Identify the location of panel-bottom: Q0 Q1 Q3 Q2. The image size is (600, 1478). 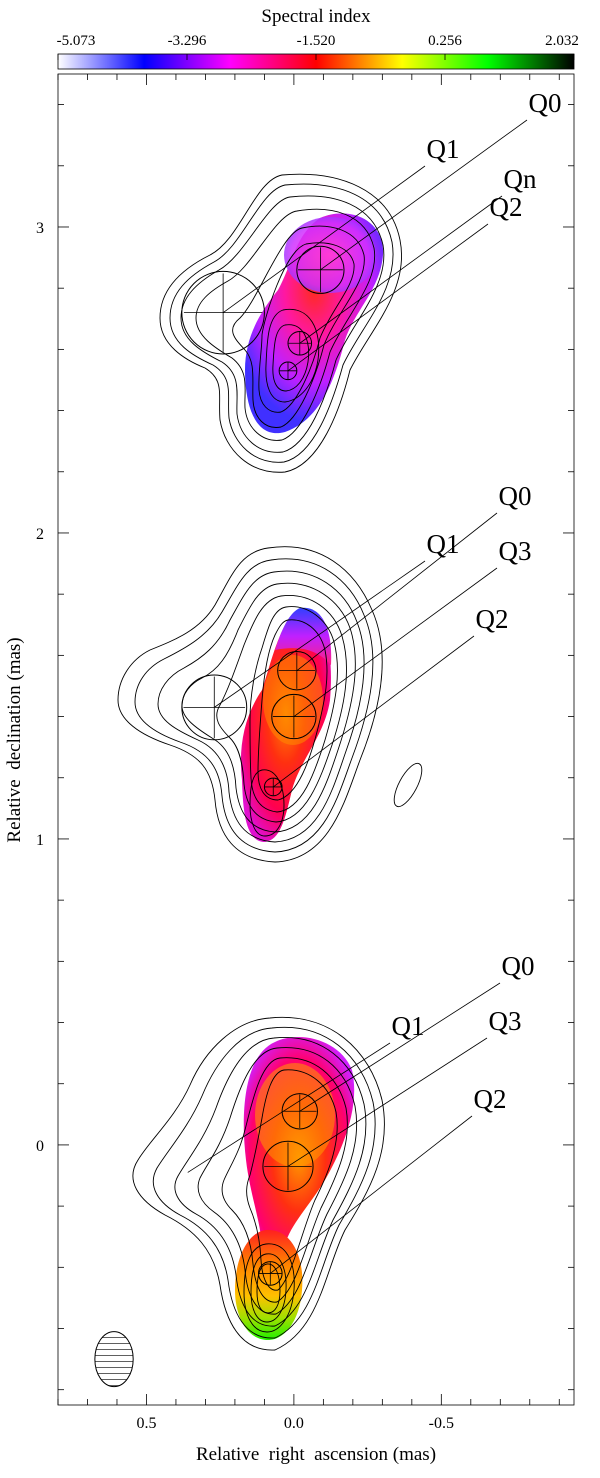
(361, 1118).